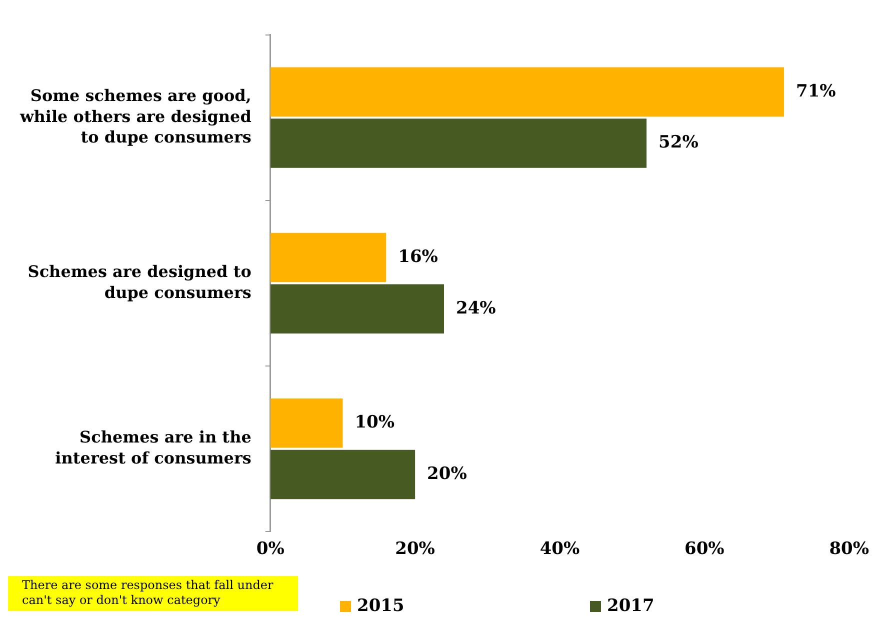  I want to click on data-label: 52%, so click(678, 142).